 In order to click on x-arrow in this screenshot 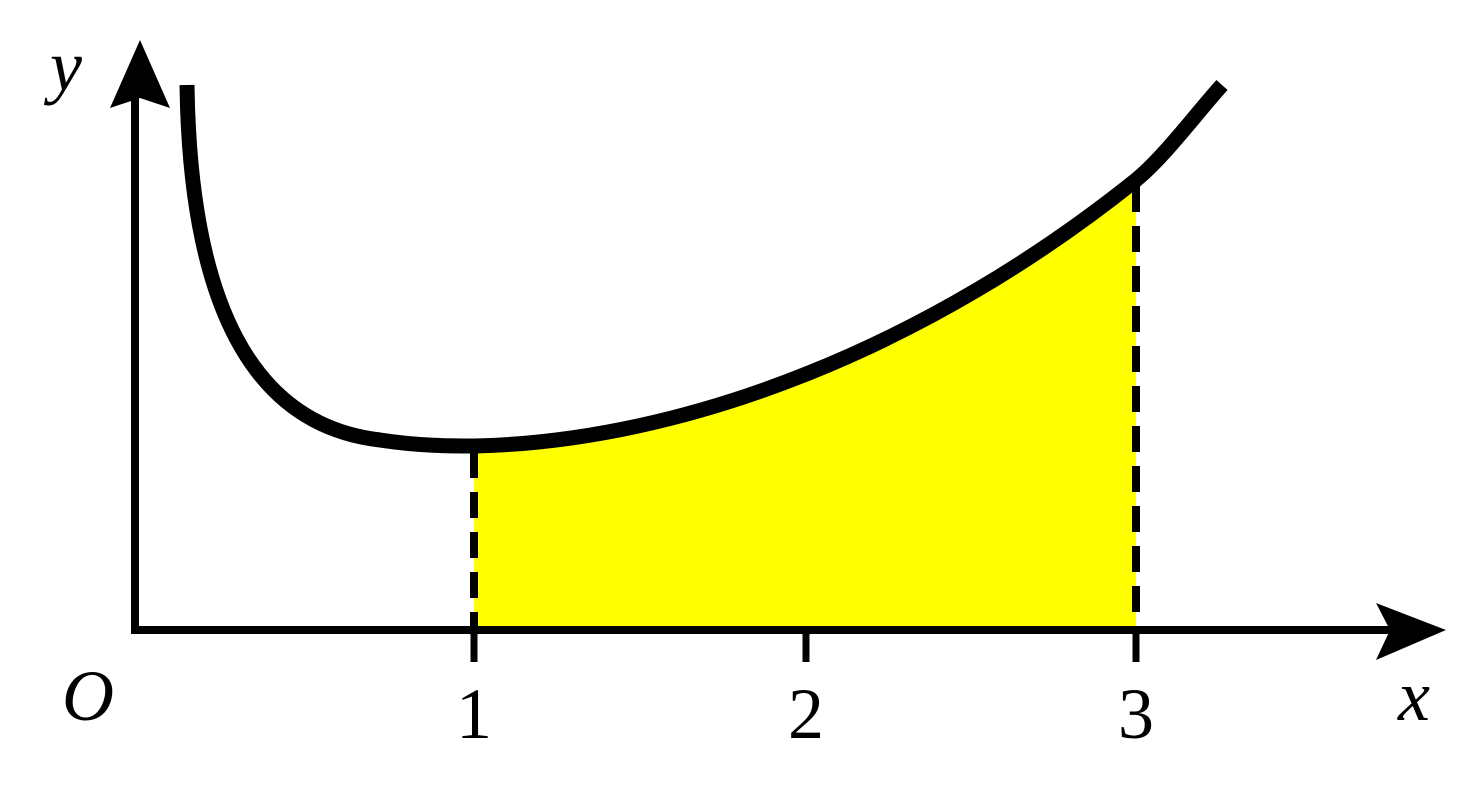, I will do `click(1411, 631)`.